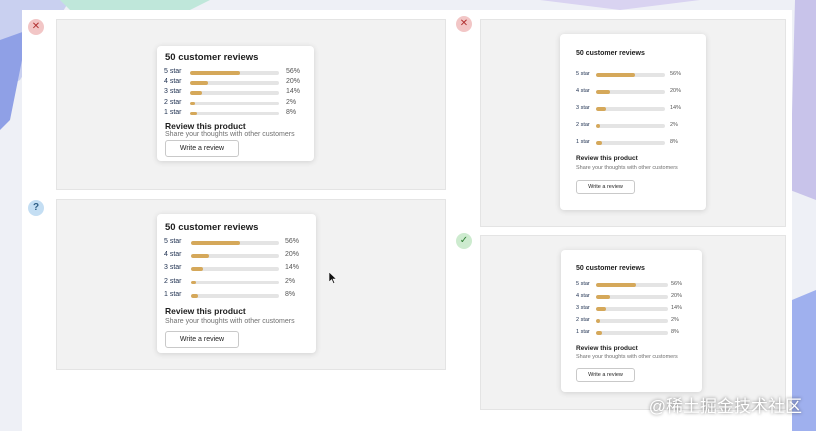  What do you see at coordinates (173, 268) in the screenshot?
I see `star-label: 3 star` at bounding box center [173, 268].